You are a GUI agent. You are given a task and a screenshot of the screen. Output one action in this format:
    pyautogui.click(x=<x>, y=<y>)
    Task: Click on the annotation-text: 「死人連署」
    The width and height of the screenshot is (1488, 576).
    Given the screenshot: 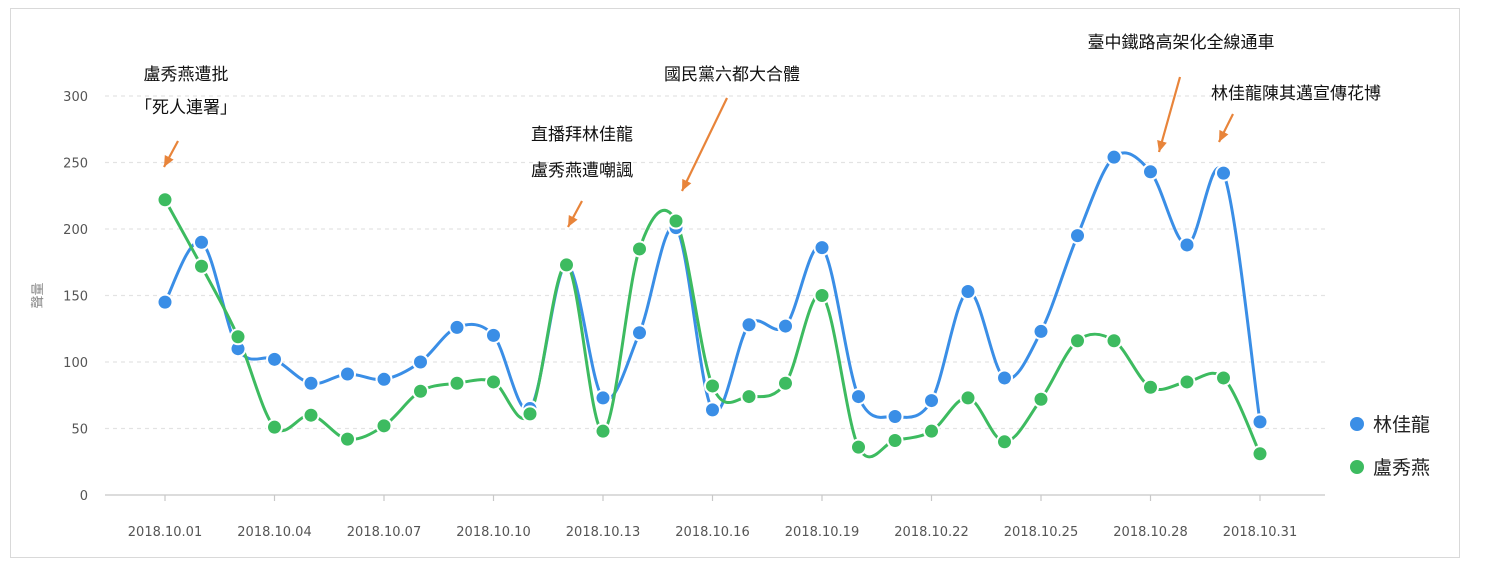 What is the action you would take?
    pyautogui.click(x=186, y=108)
    